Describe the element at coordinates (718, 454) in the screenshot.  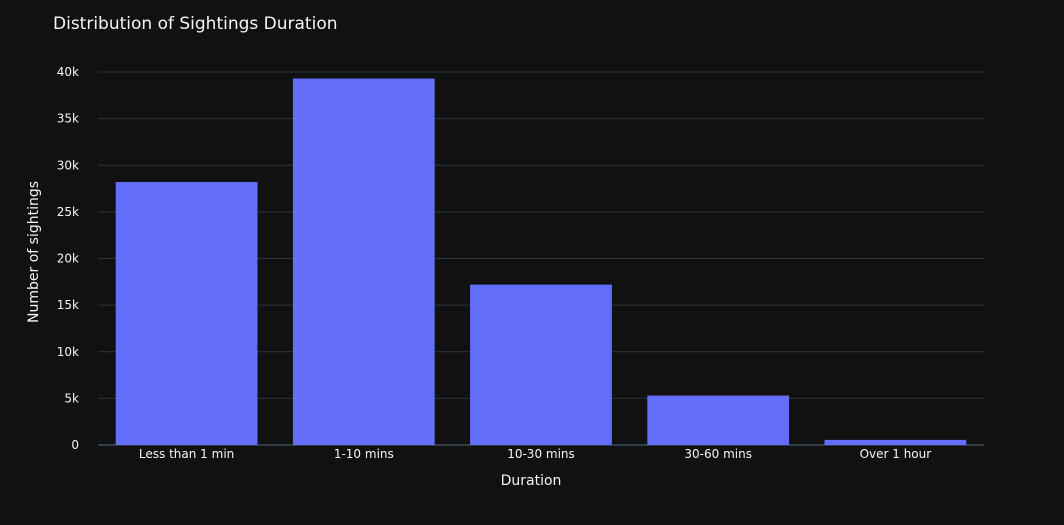
I see `x-tick-label: 30-60 mins` at that location.